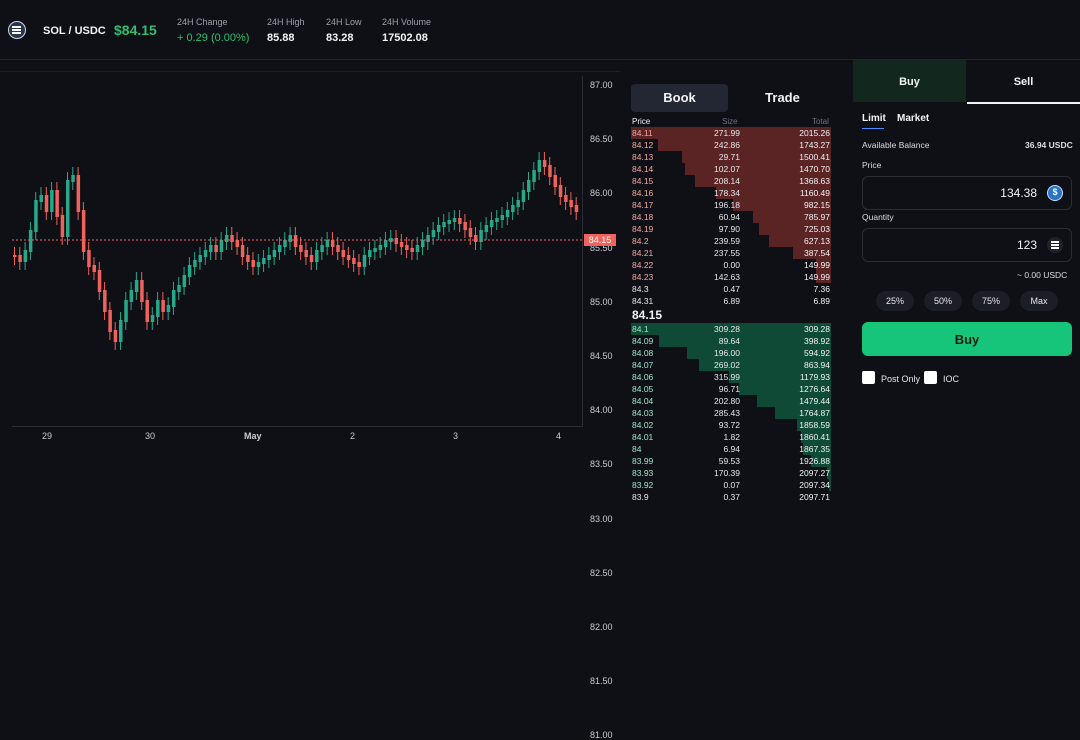  What do you see at coordinates (731, 461) in the screenshot?
I see `bid-row: 83.99 59.53 1926.88` at bounding box center [731, 461].